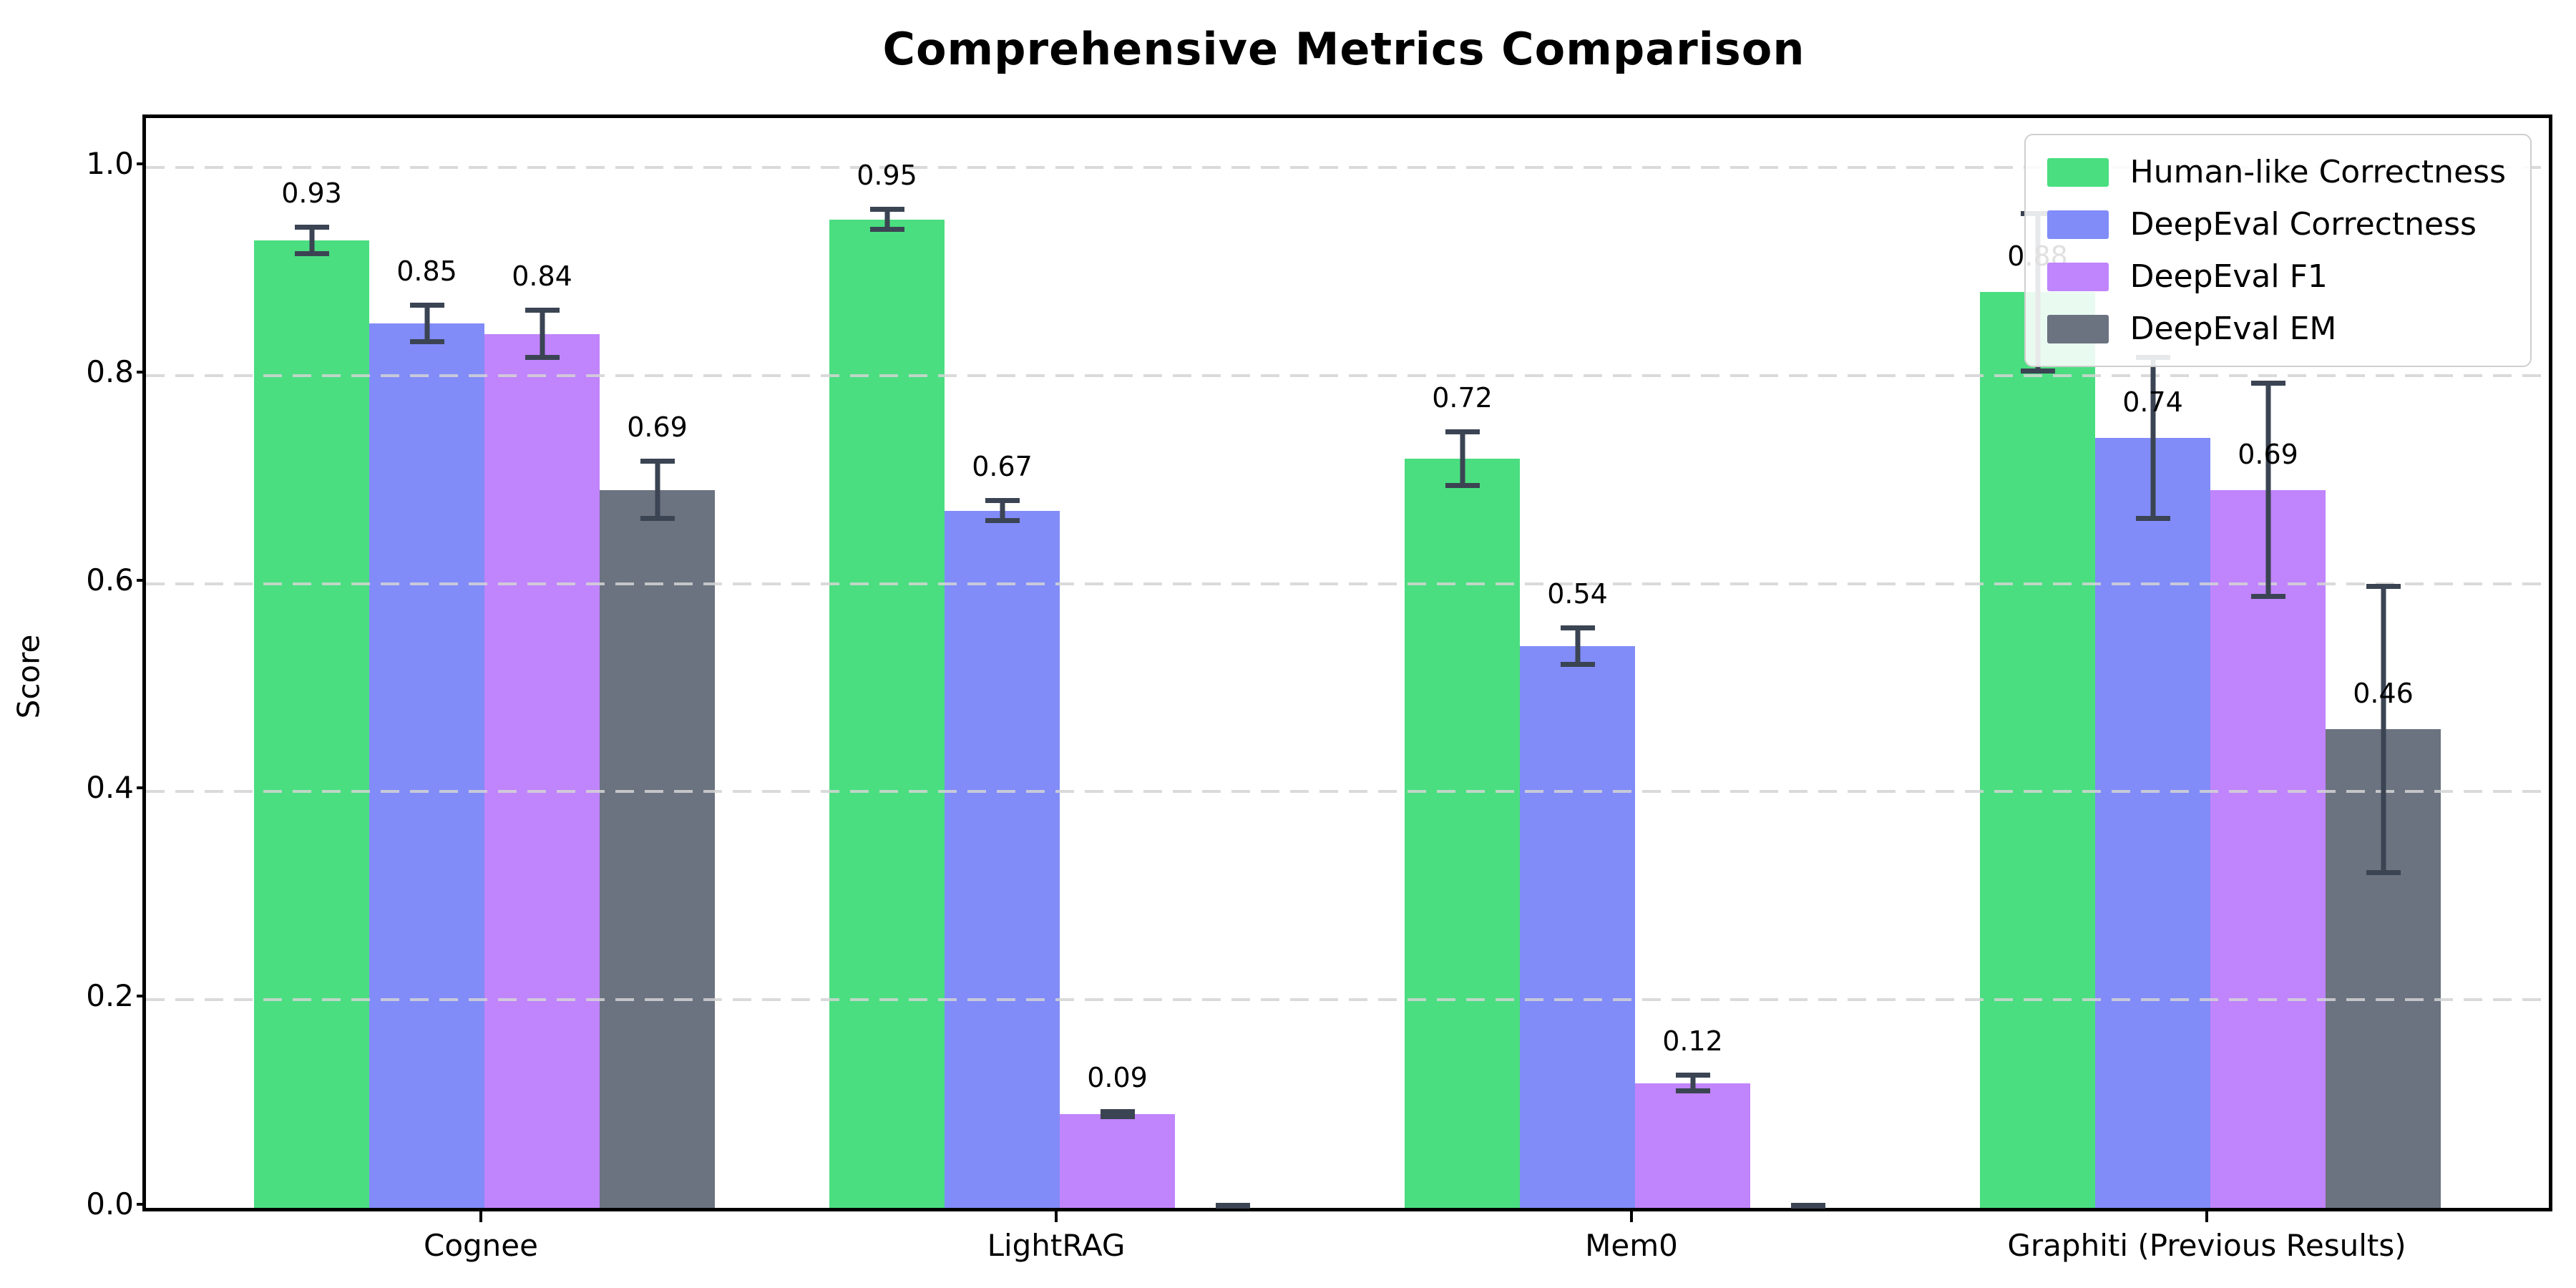  I want to click on legend-row: DeepEval F1, so click(2276, 276).